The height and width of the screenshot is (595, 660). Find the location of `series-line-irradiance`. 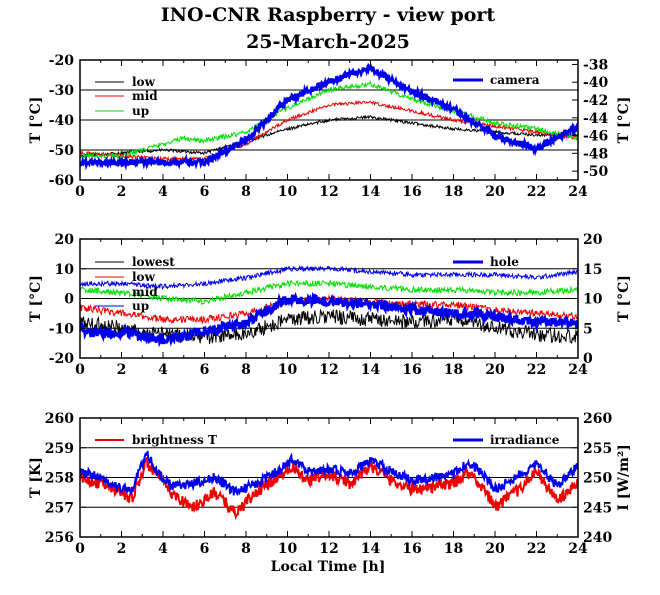

series-line-irradiance is located at coordinates (329, 473).